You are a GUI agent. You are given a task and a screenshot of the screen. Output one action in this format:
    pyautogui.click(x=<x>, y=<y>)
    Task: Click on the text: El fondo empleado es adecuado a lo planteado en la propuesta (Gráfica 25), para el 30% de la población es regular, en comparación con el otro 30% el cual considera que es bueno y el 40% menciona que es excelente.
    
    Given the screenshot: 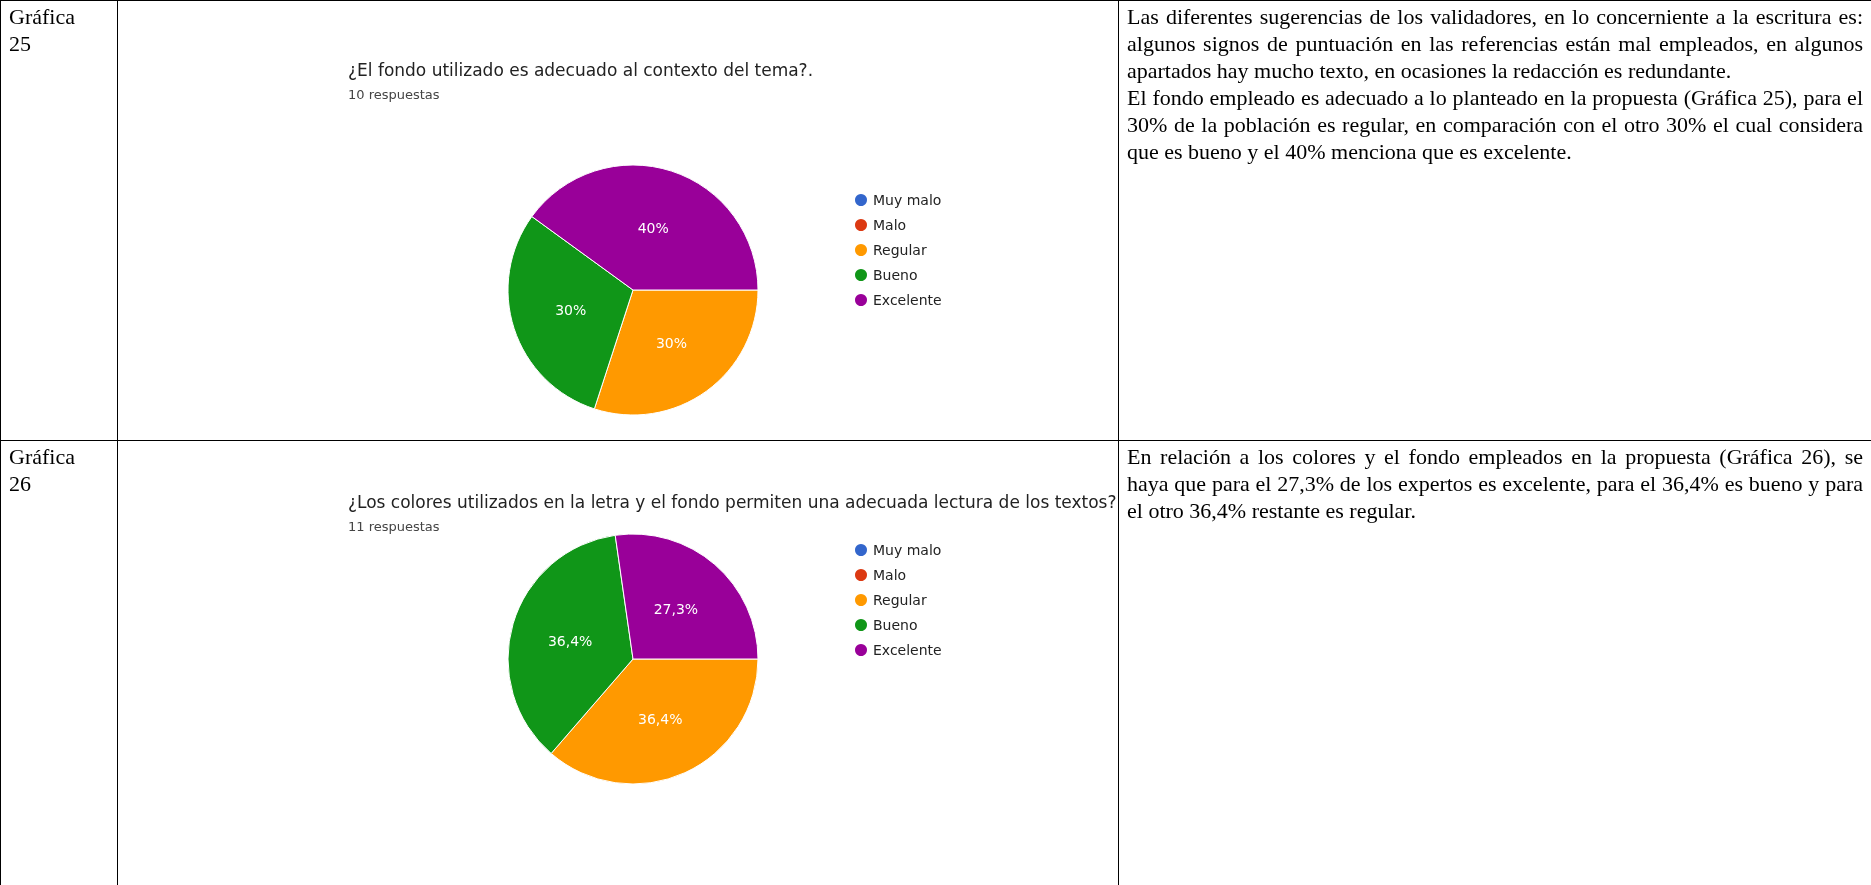 What is the action you would take?
    pyautogui.click(x=1495, y=124)
    